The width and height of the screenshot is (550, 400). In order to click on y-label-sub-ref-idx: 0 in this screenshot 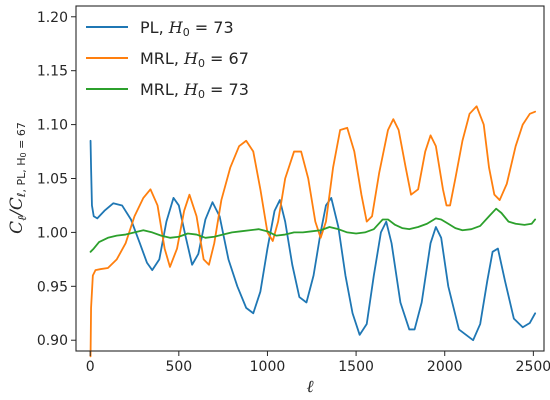, I will do `click(23, 154)`.